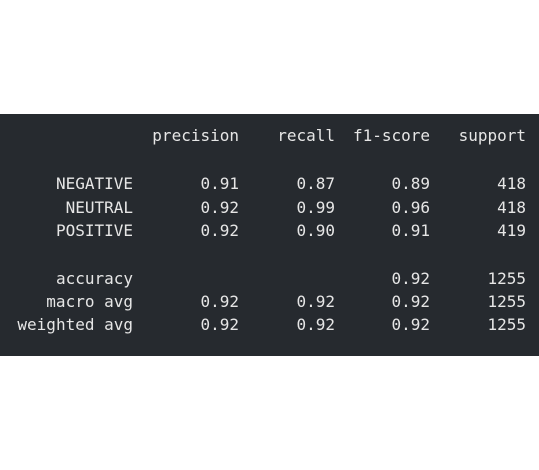  Describe the element at coordinates (410, 230) in the screenshot. I see `row-f1-score: 0.91` at that location.